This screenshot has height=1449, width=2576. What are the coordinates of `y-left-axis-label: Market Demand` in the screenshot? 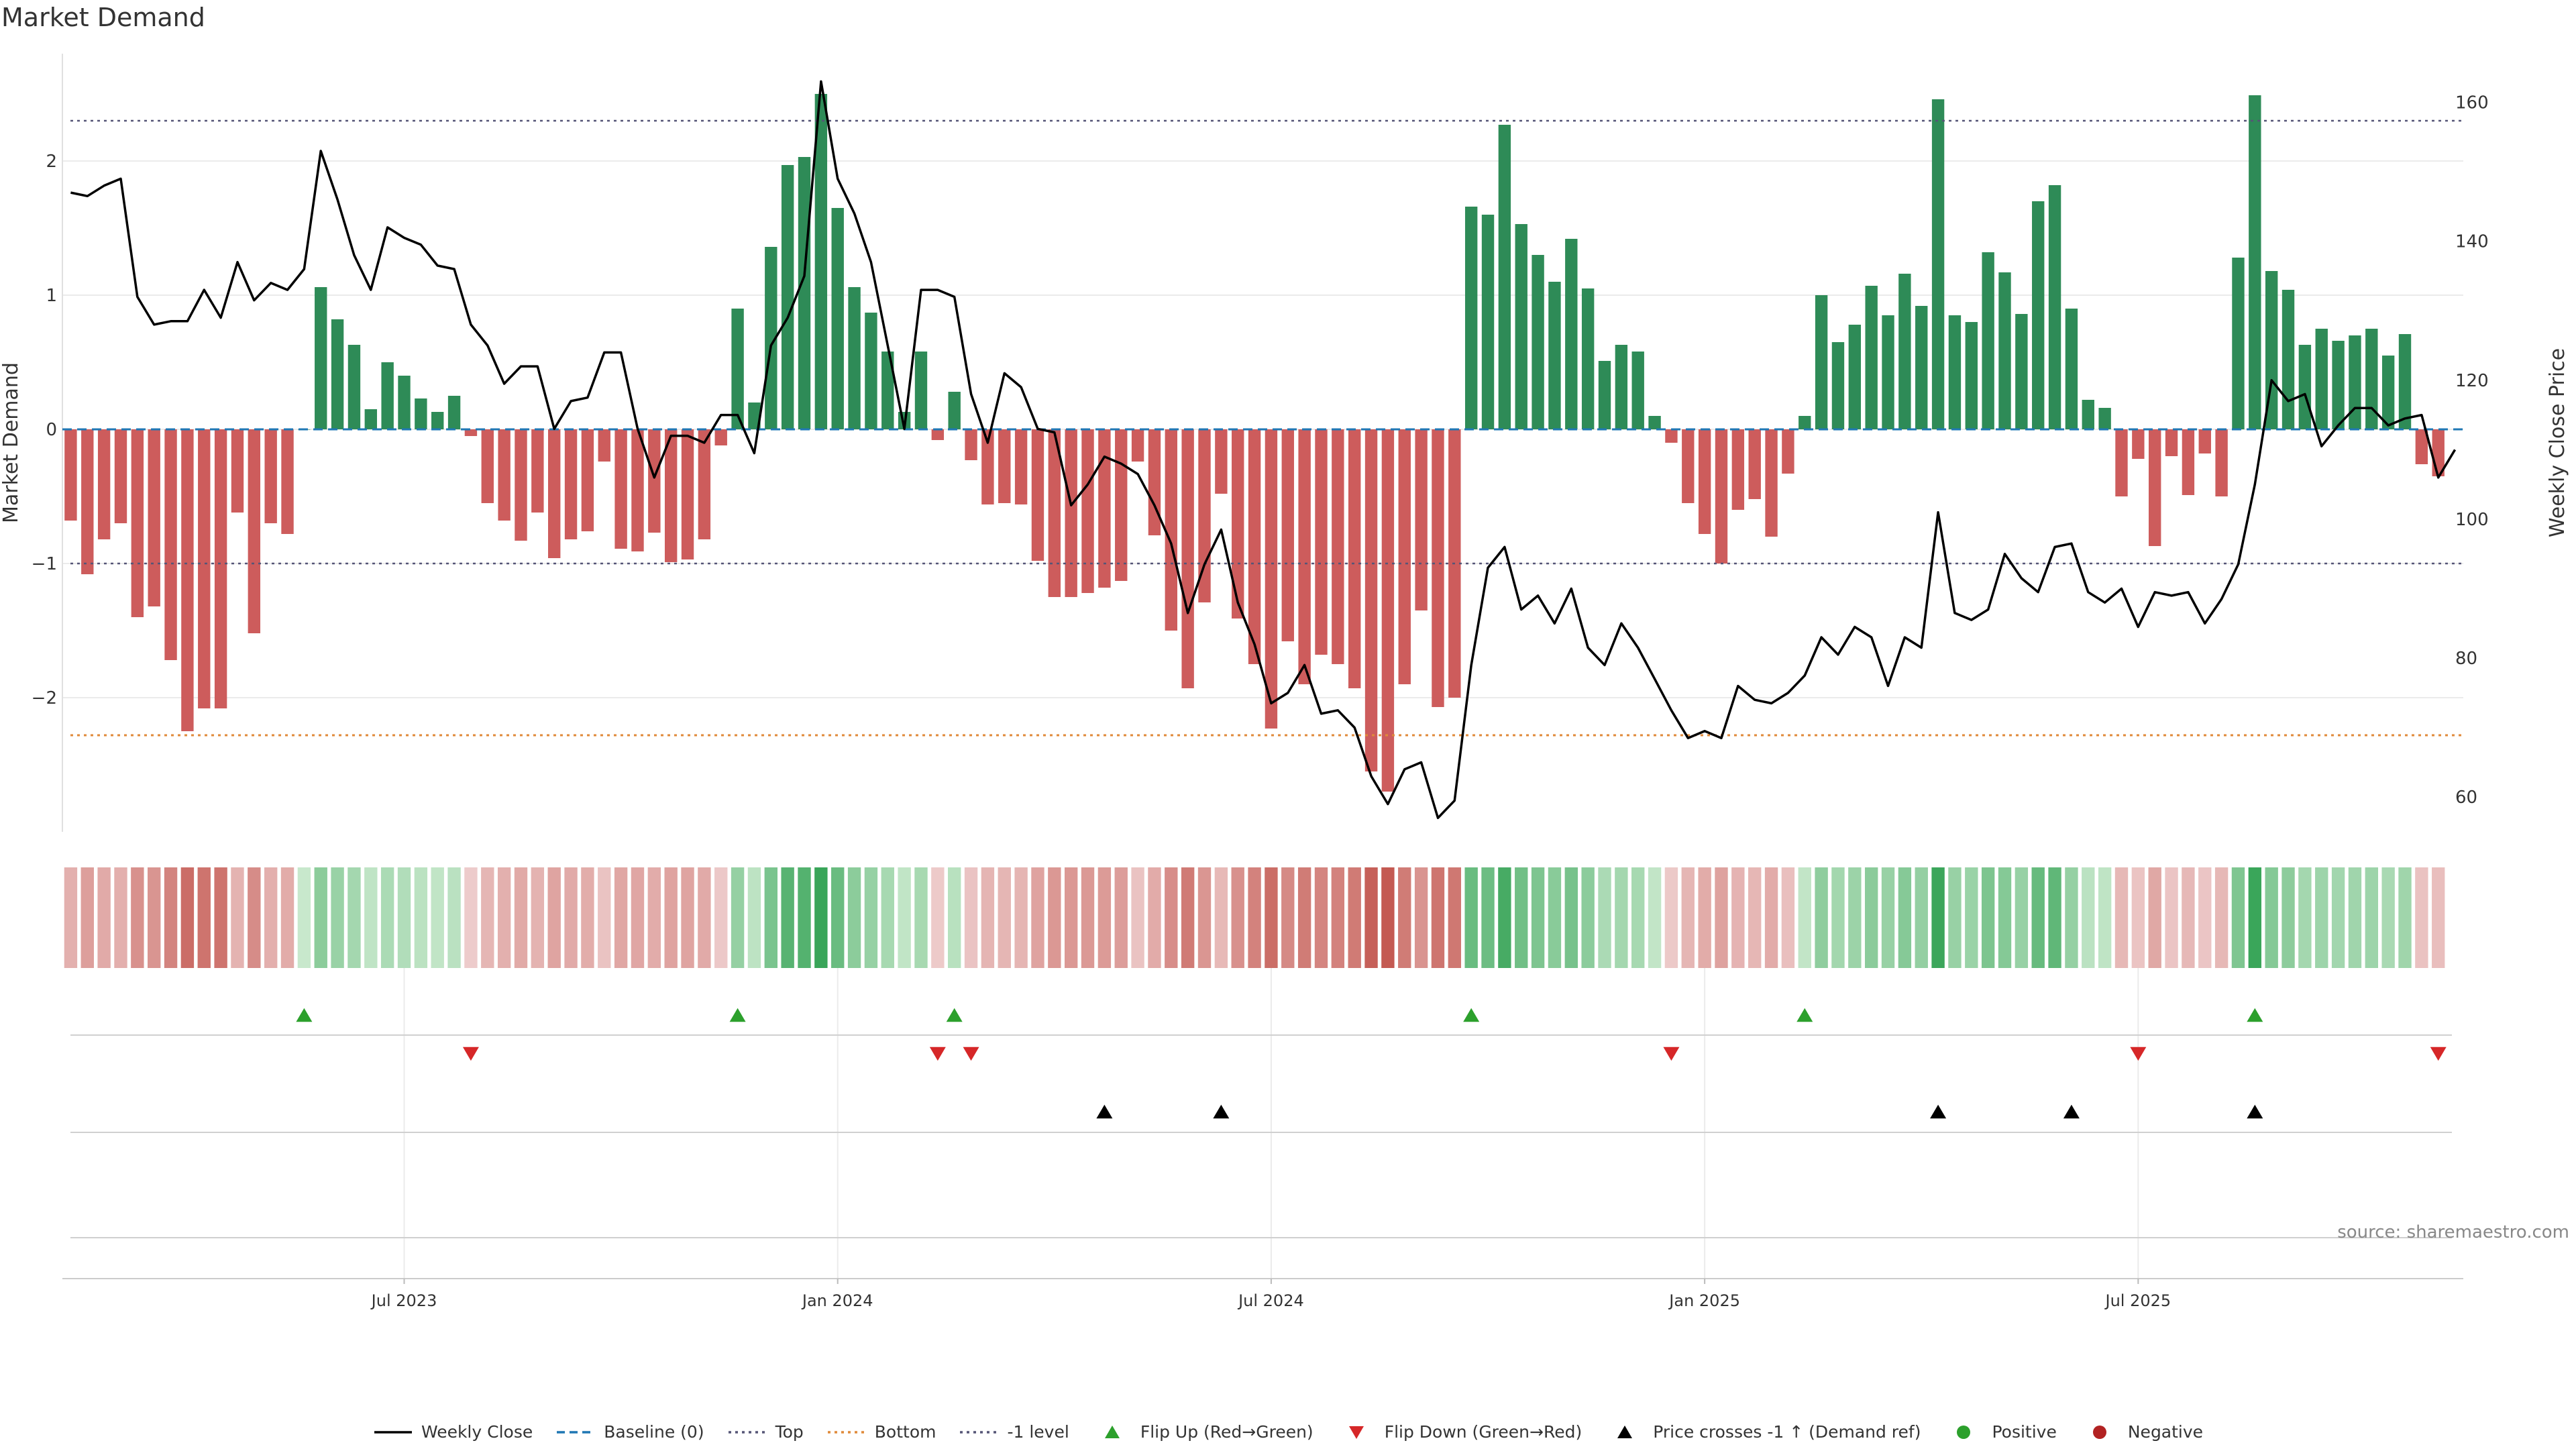 It's located at (11, 442).